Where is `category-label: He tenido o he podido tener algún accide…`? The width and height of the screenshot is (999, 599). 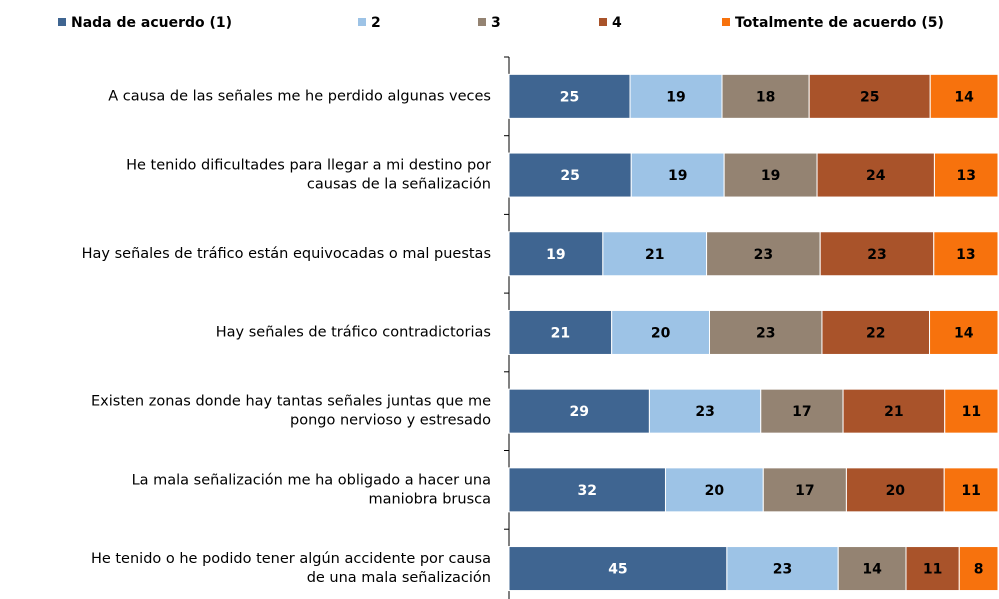
category-label: He tenido o he podido tener algún accide… is located at coordinates (291, 559).